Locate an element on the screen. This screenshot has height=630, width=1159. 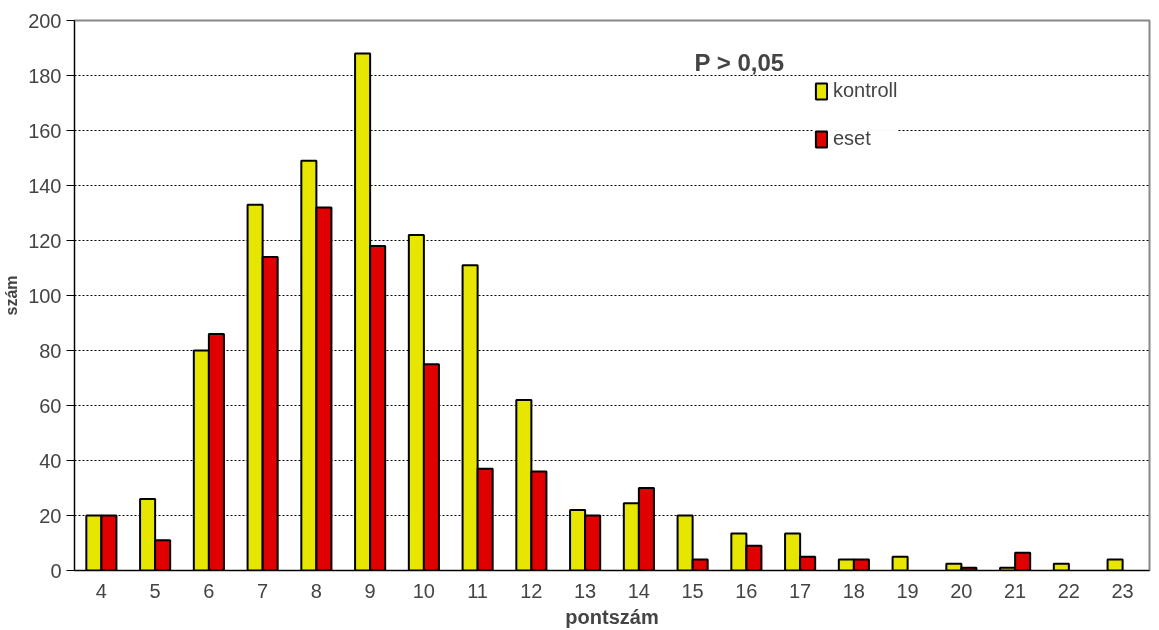
x-tick-label: 5 is located at coordinates (155, 590).